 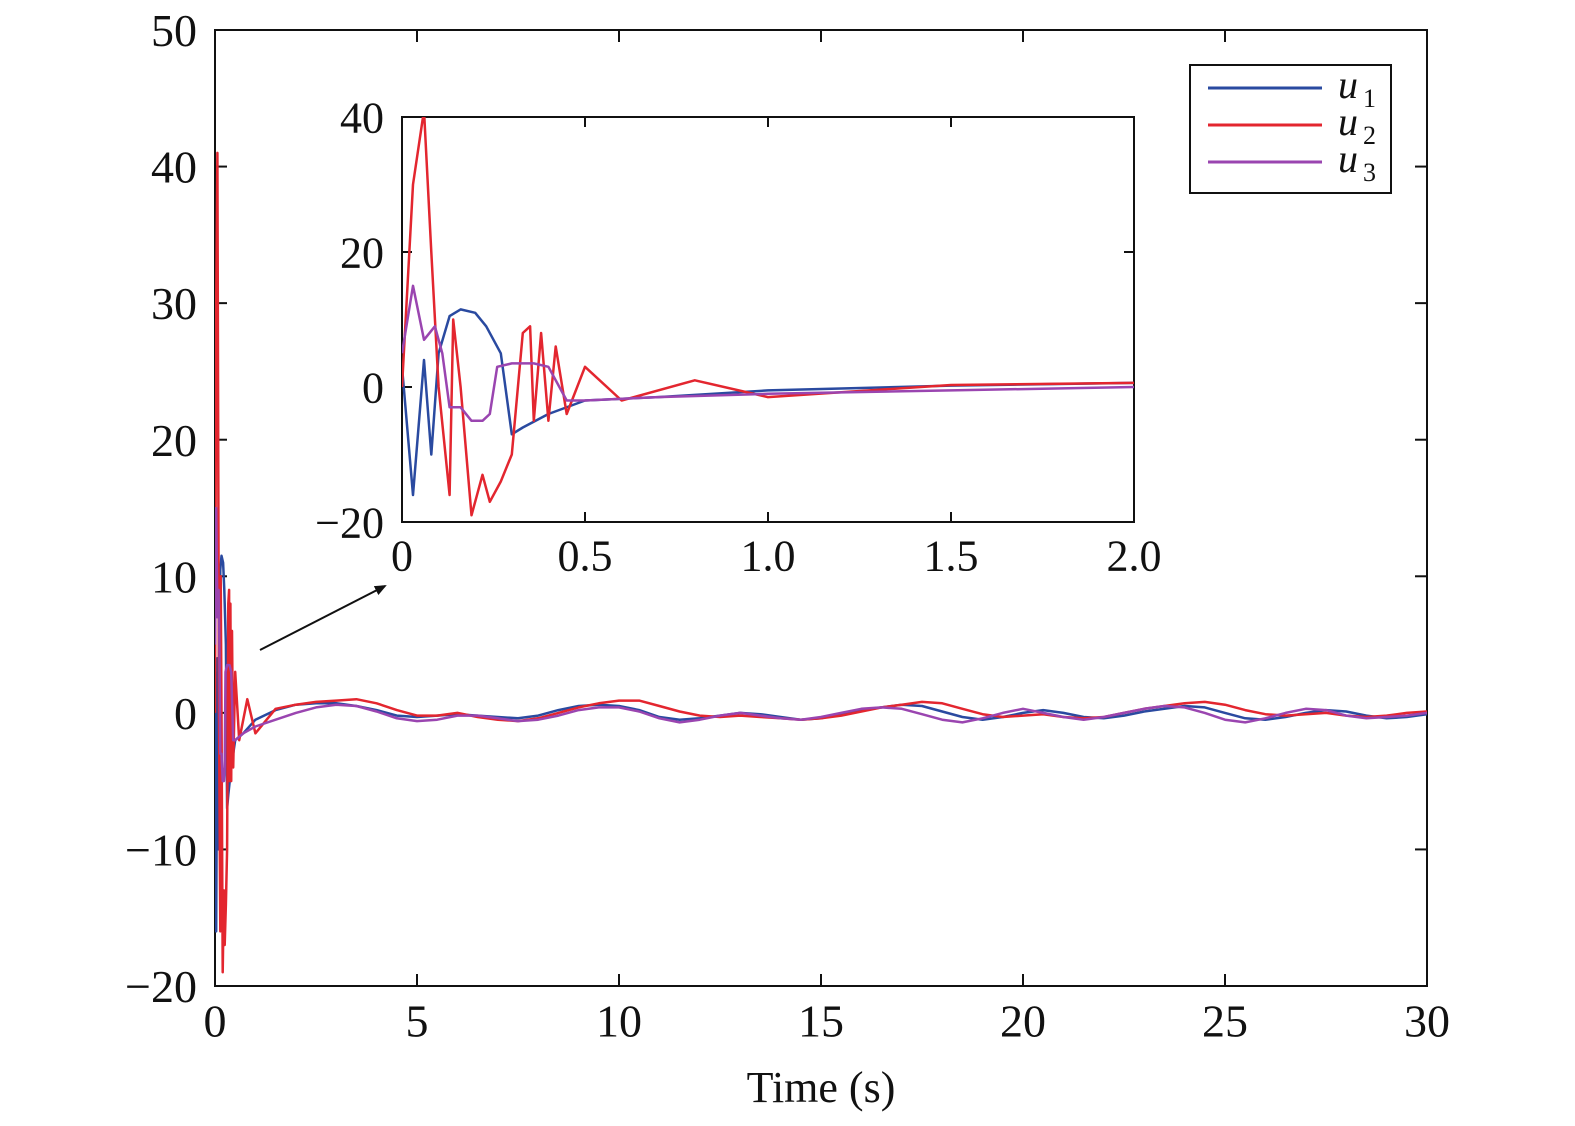 What do you see at coordinates (1134, 555) in the screenshot?
I see `inset-x-tick-label: 2.0` at bounding box center [1134, 555].